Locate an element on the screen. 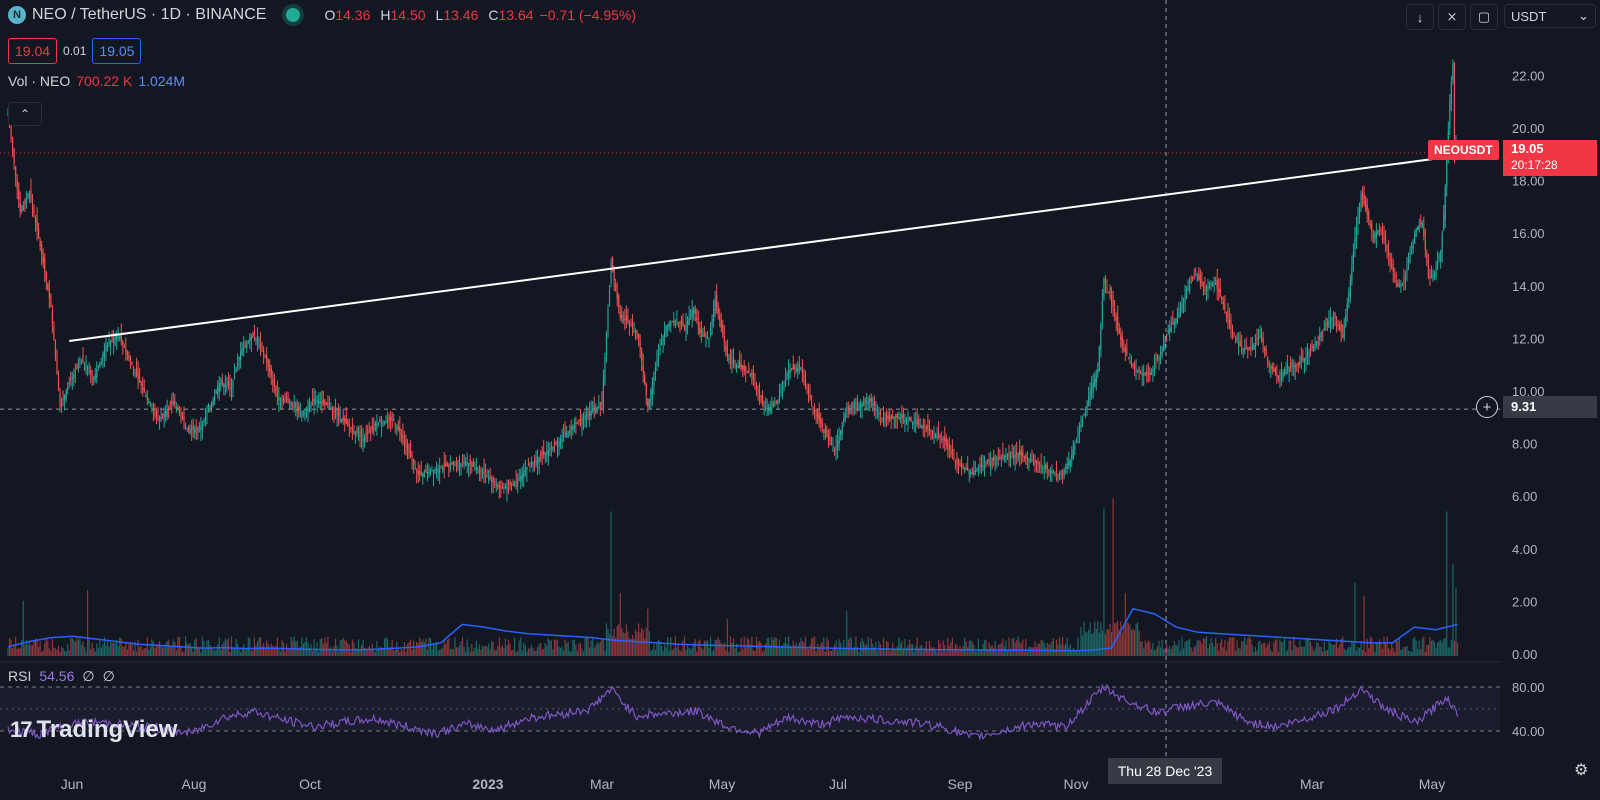 This screenshot has height=800, width=1600. time-tick-label: May is located at coordinates (1432, 784).